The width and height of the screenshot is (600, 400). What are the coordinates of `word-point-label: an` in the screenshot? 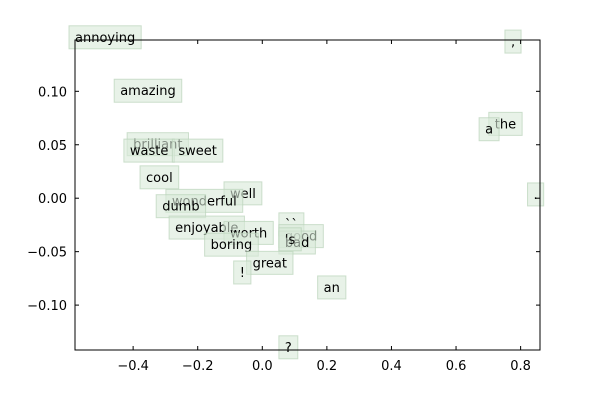 It's located at (332, 288).